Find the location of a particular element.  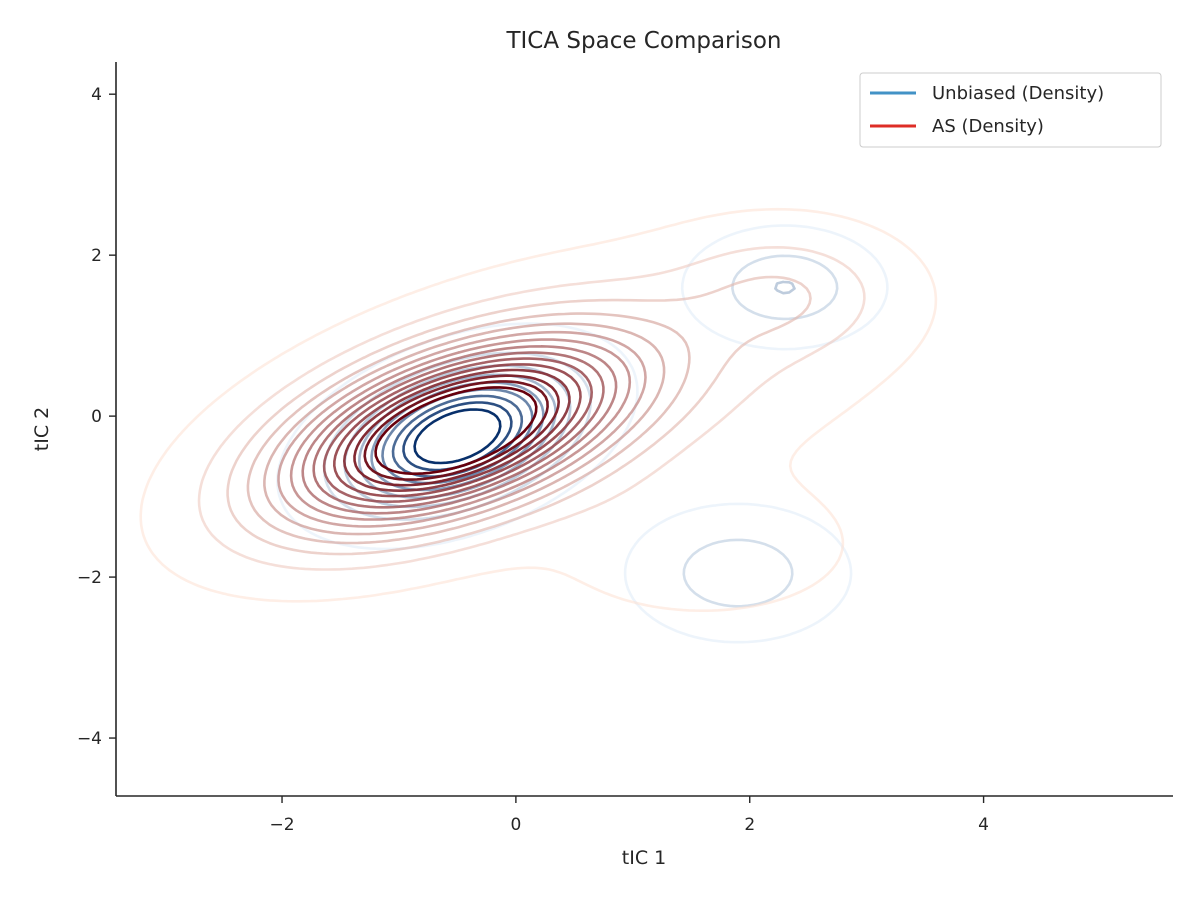

x-axis-label: tIC 1 is located at coordinates (644, 858).